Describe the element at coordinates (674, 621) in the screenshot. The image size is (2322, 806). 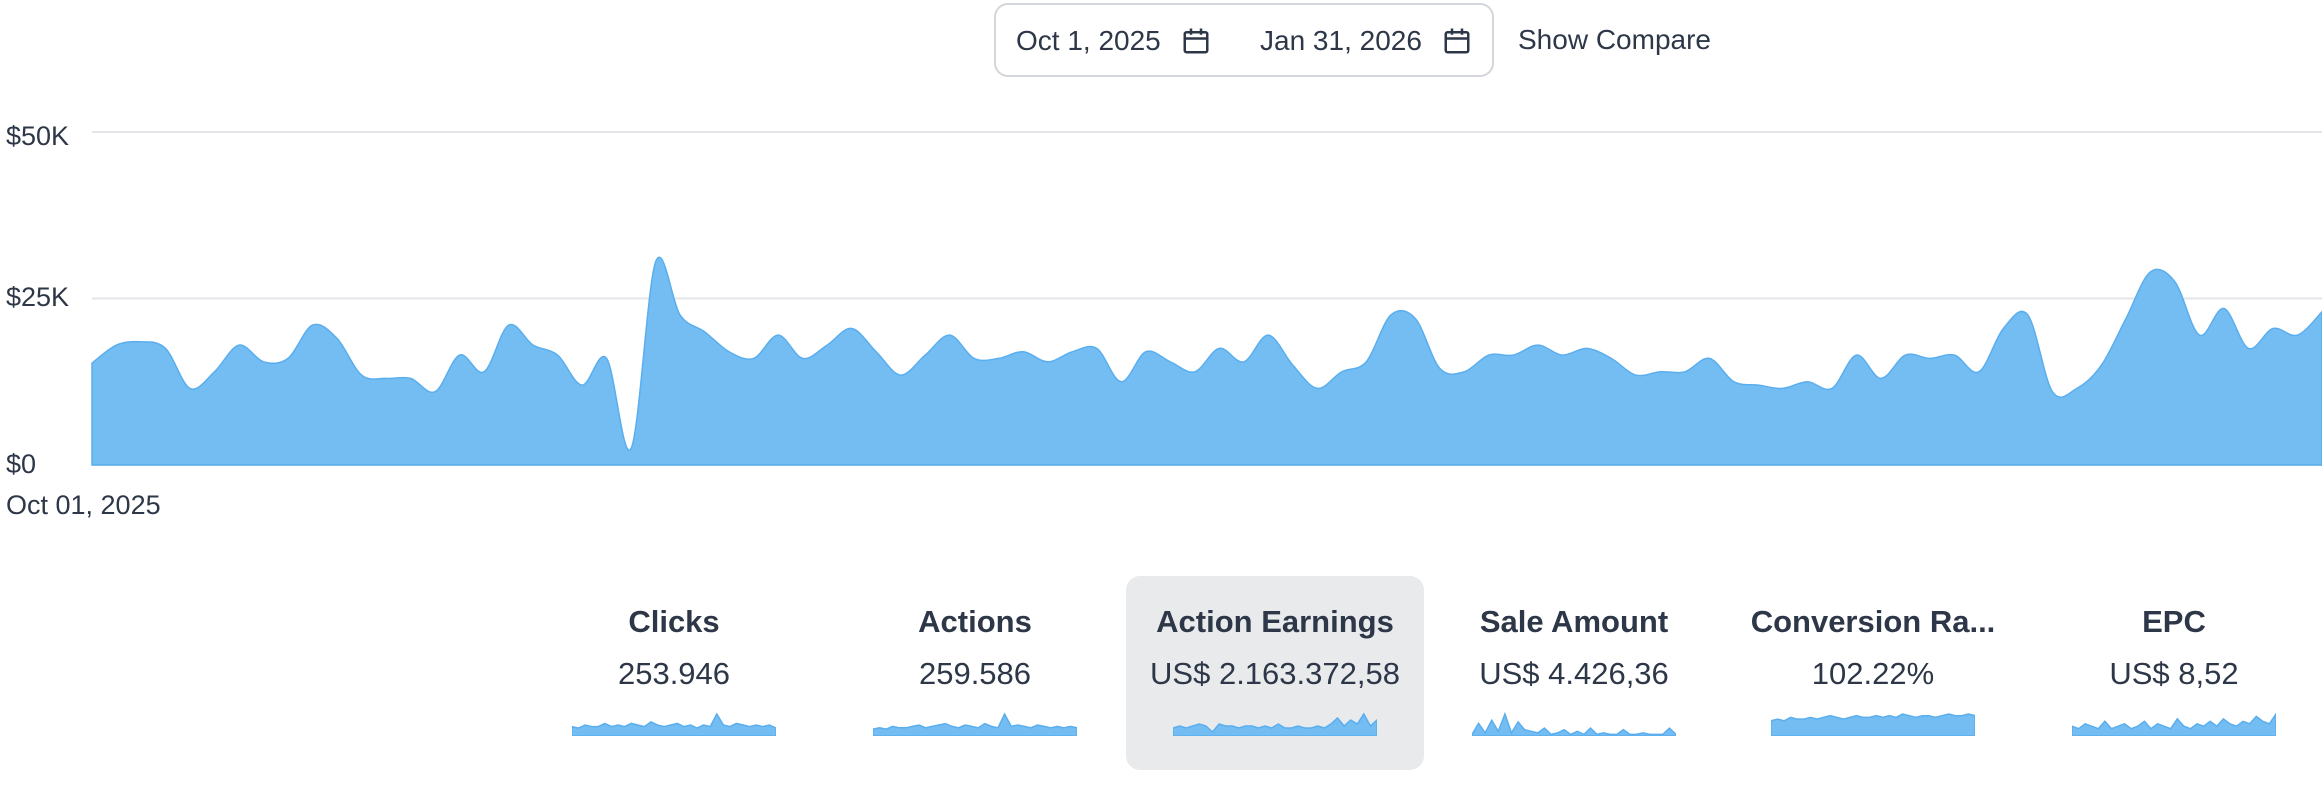
I see `metric-label: Clicks` at that location.